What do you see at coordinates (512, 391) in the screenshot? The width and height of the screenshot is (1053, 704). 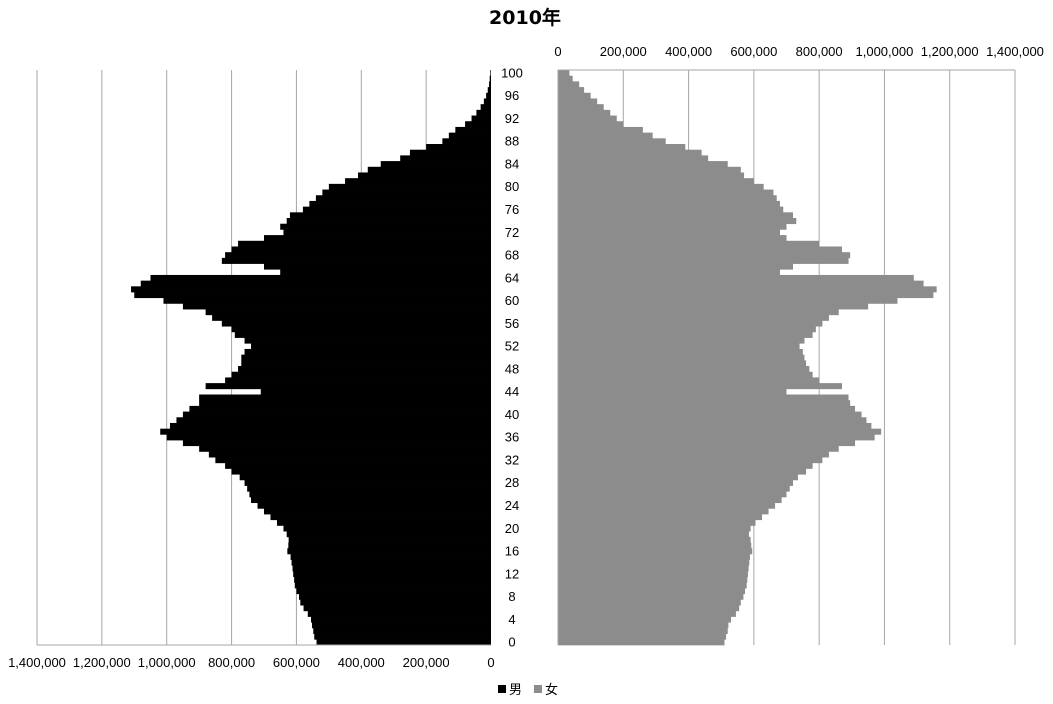 I see `age-label: 44` at bounding box center [512, 391].